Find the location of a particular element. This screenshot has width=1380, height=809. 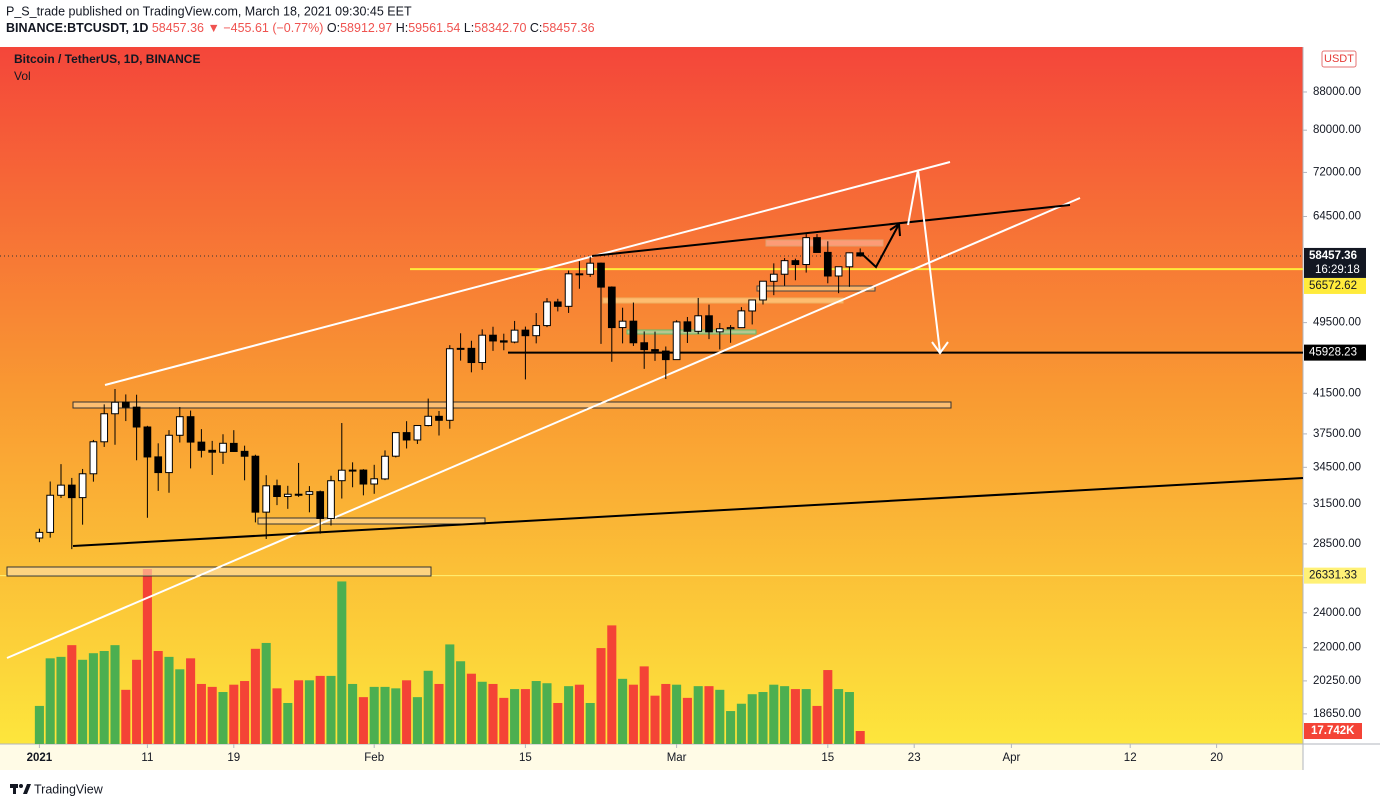

volume-layer is located at coordinates (449, 656).